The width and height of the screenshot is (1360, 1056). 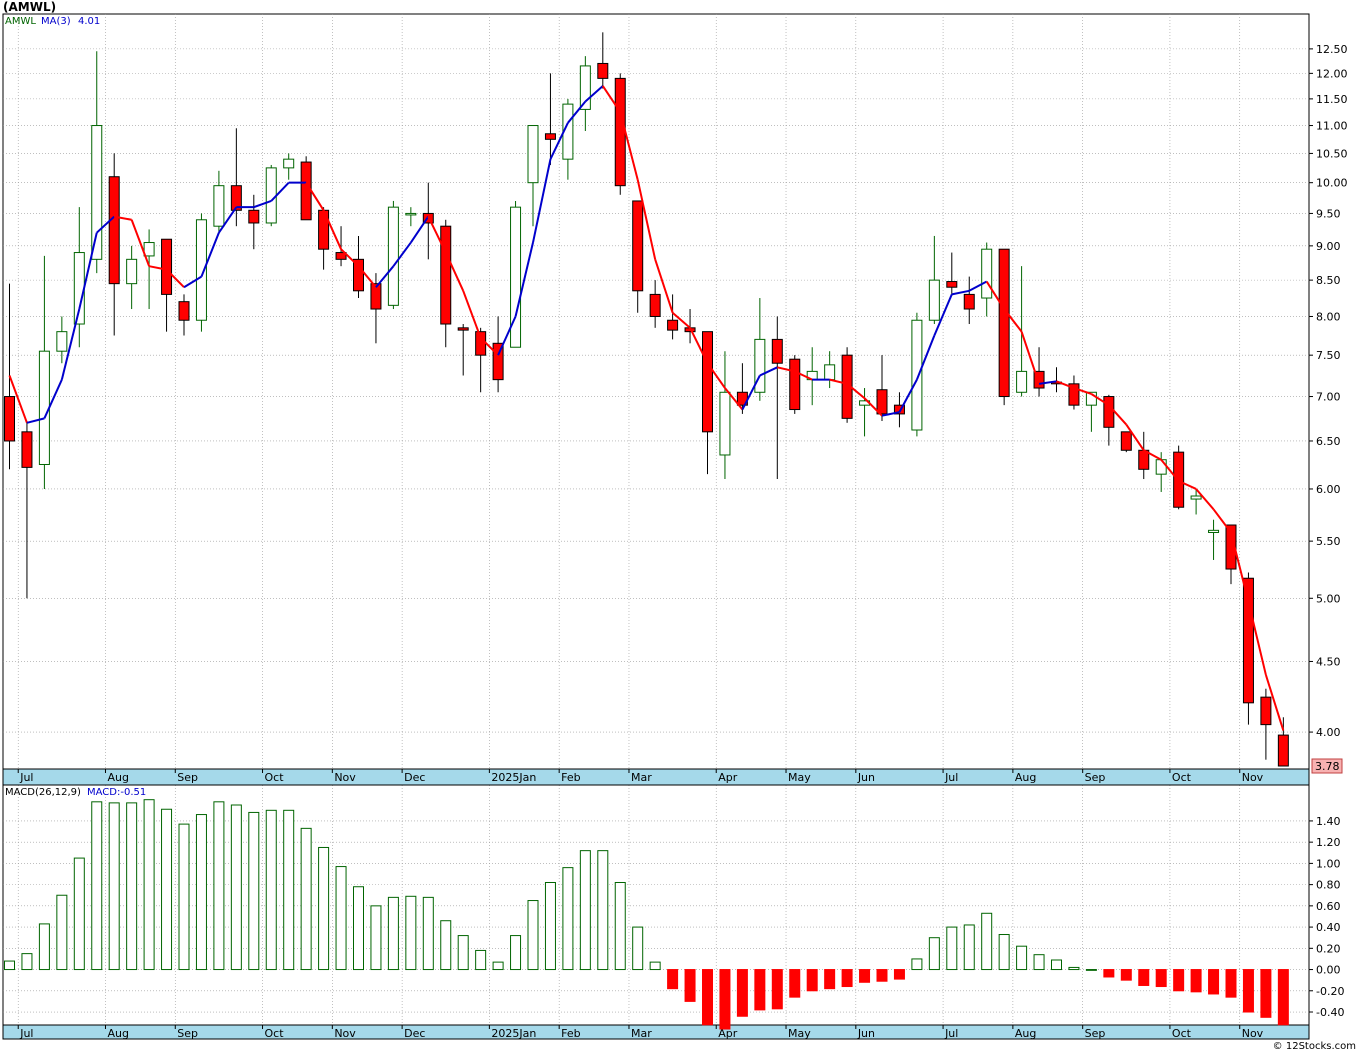 What do you see at coordinates (1328, 213) in the screenshot?
I see `price-tick-label: 9.50` at bounding box center [1328, 213].